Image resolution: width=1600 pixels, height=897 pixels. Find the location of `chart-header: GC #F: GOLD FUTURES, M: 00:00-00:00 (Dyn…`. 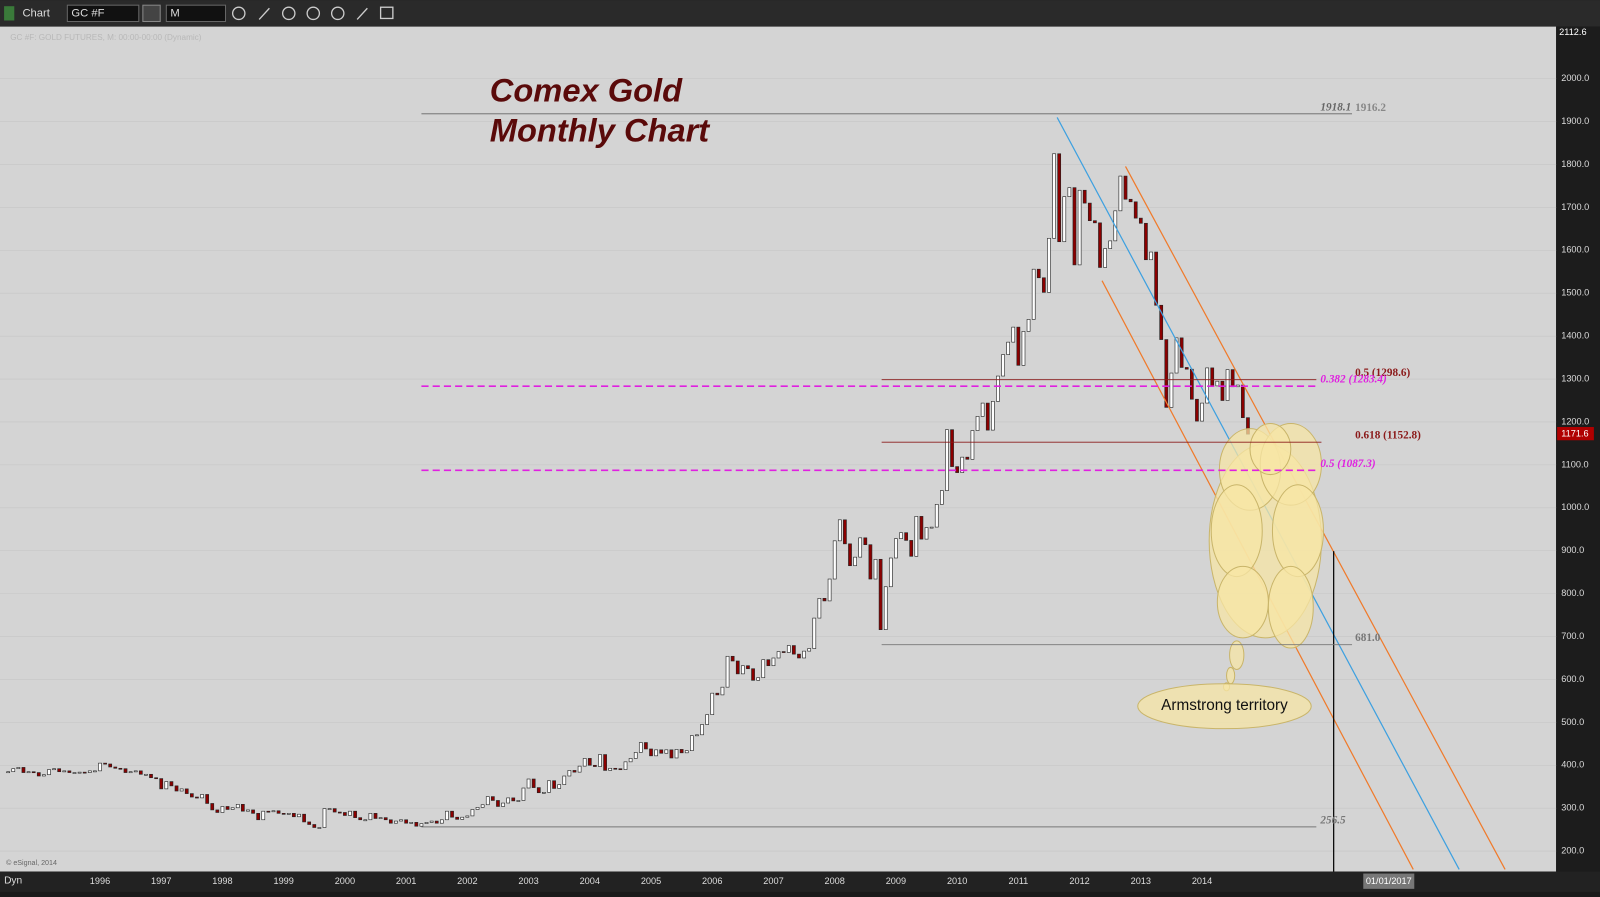

chart-header: GC #F: GOLD FUTURES, M: 00:00-00:00 (Dyn… is located at coordinates (106, 37).